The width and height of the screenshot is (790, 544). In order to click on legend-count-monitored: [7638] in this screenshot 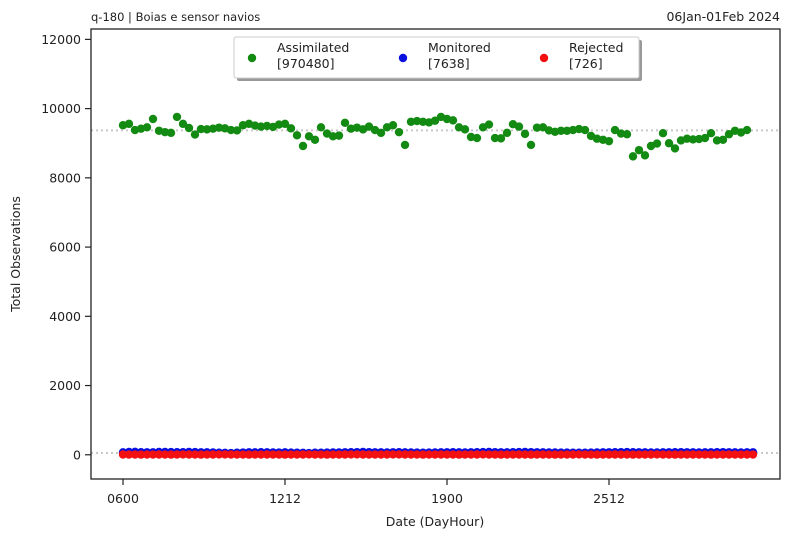, I will do `click(449, 63)`.